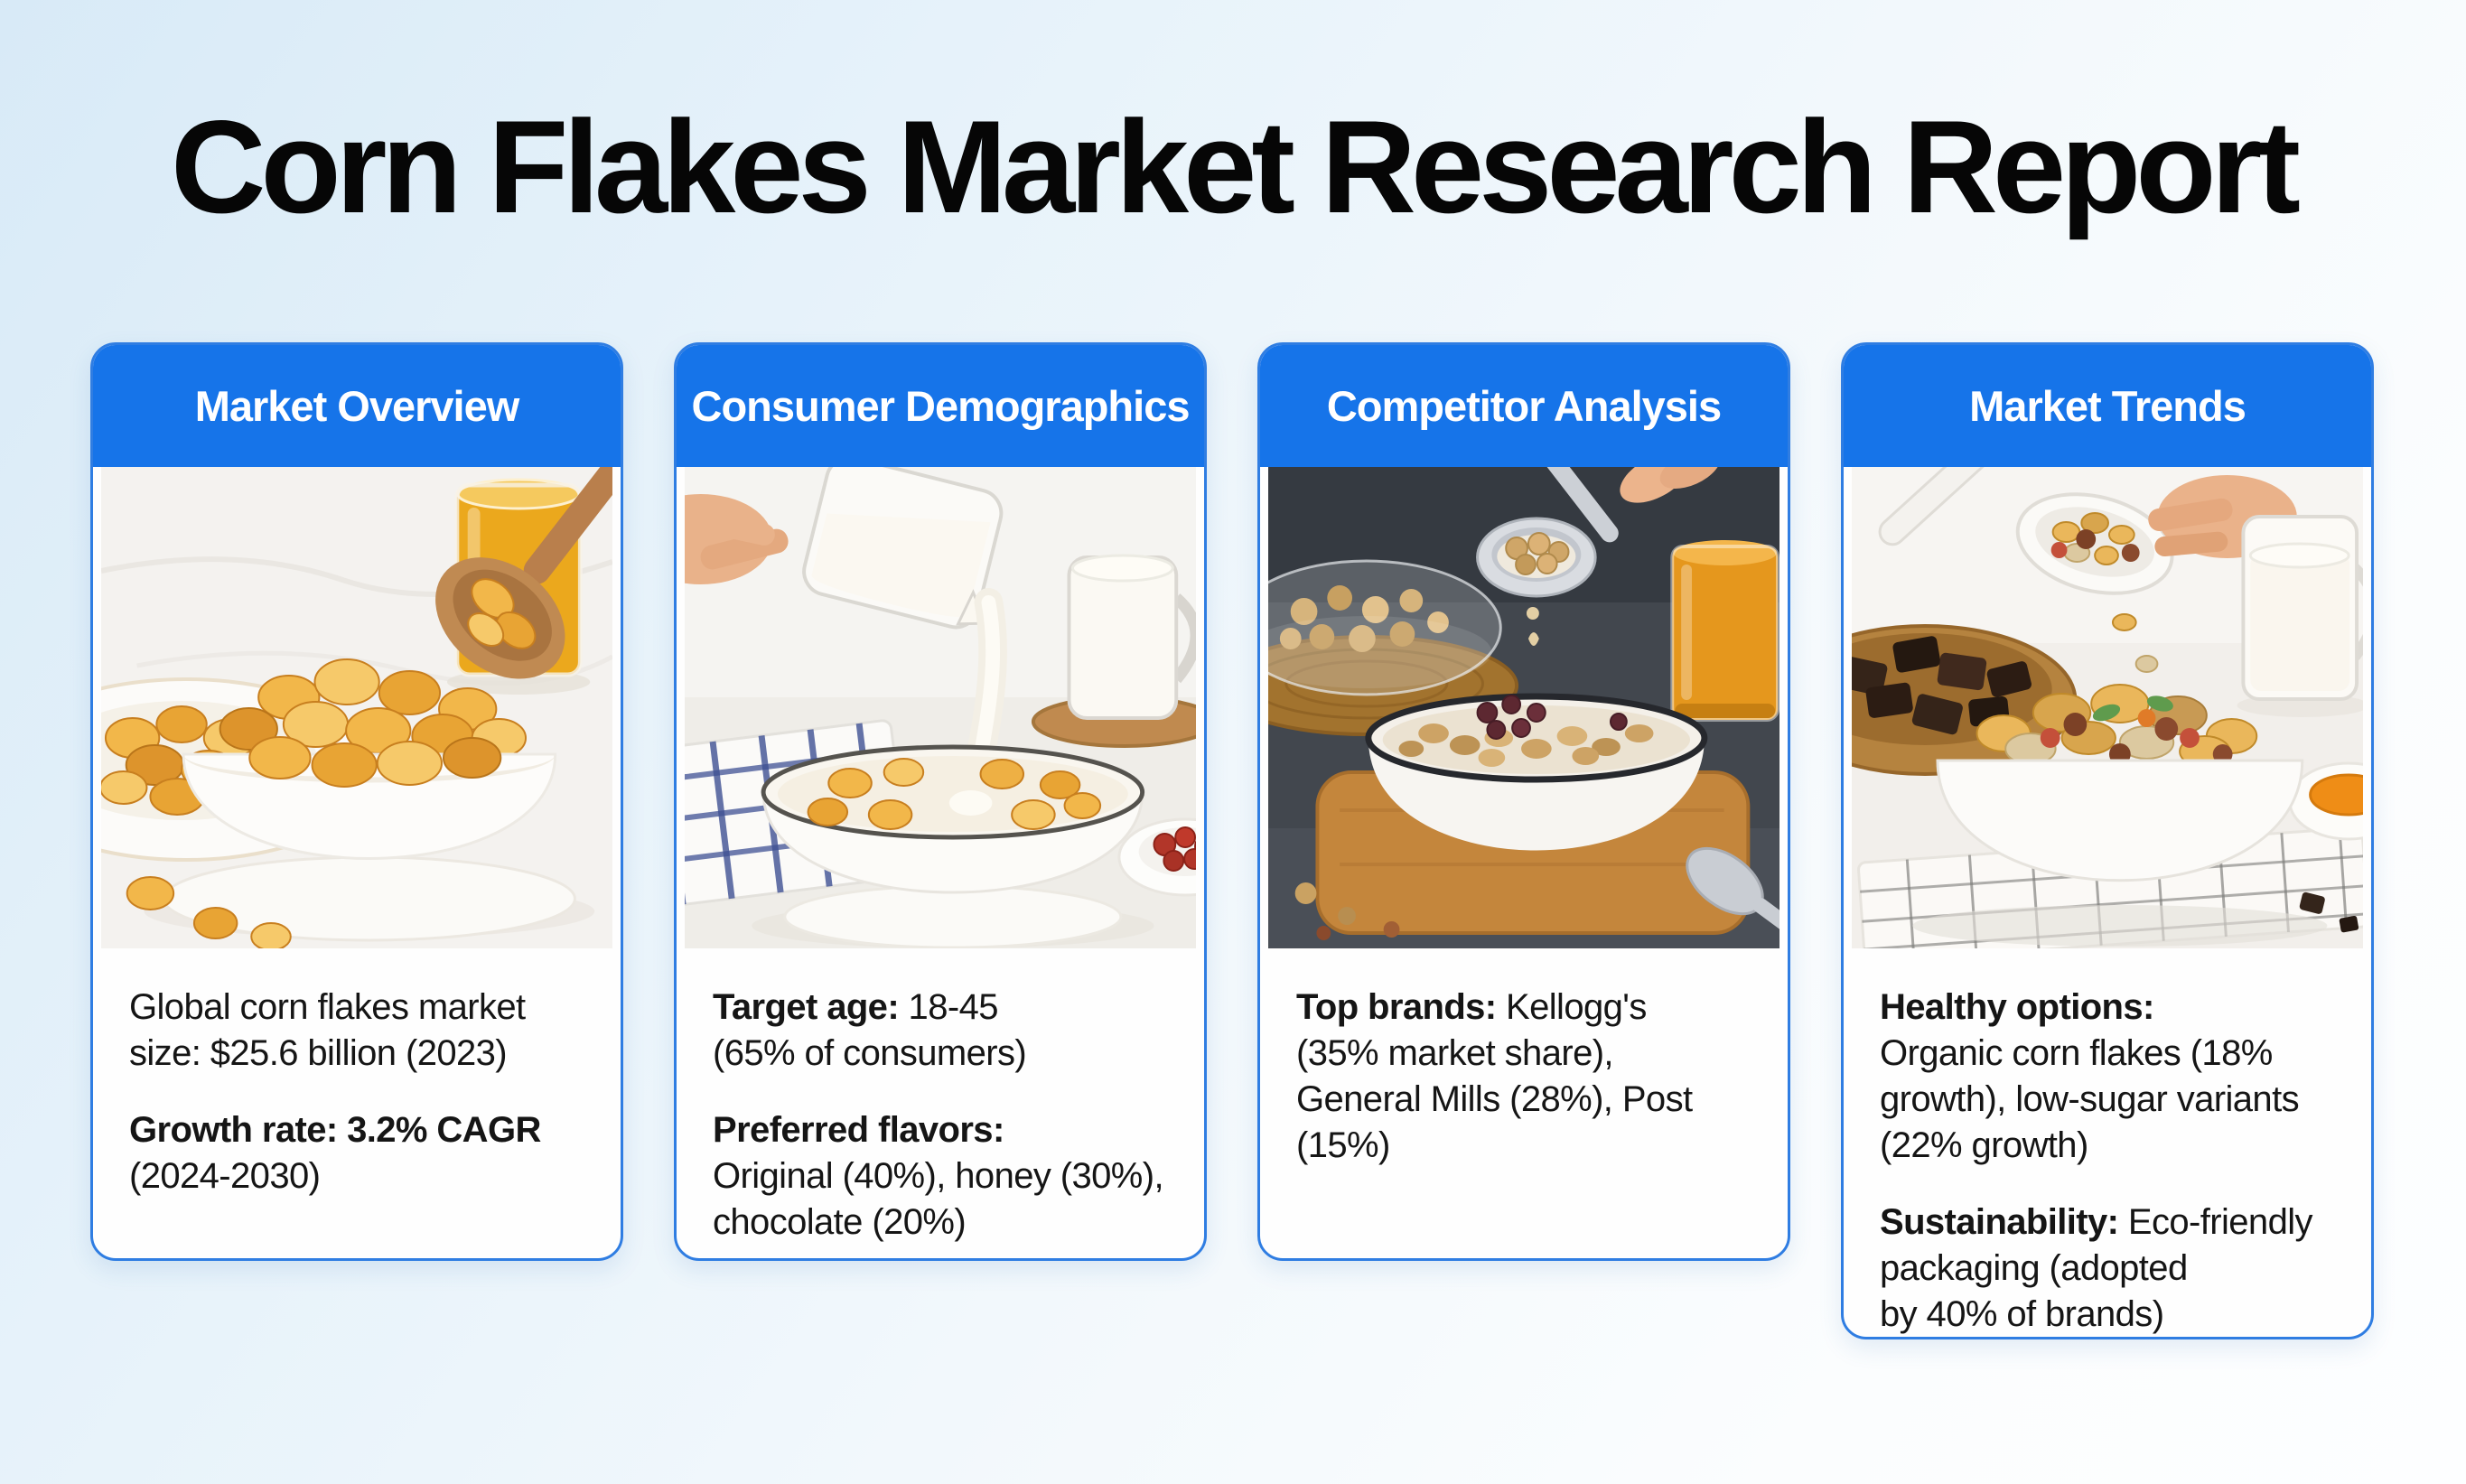  I want to click on growth-rate-text: Growth rate: 3.2% CAGR (2024-2030), so click(335, 1153).